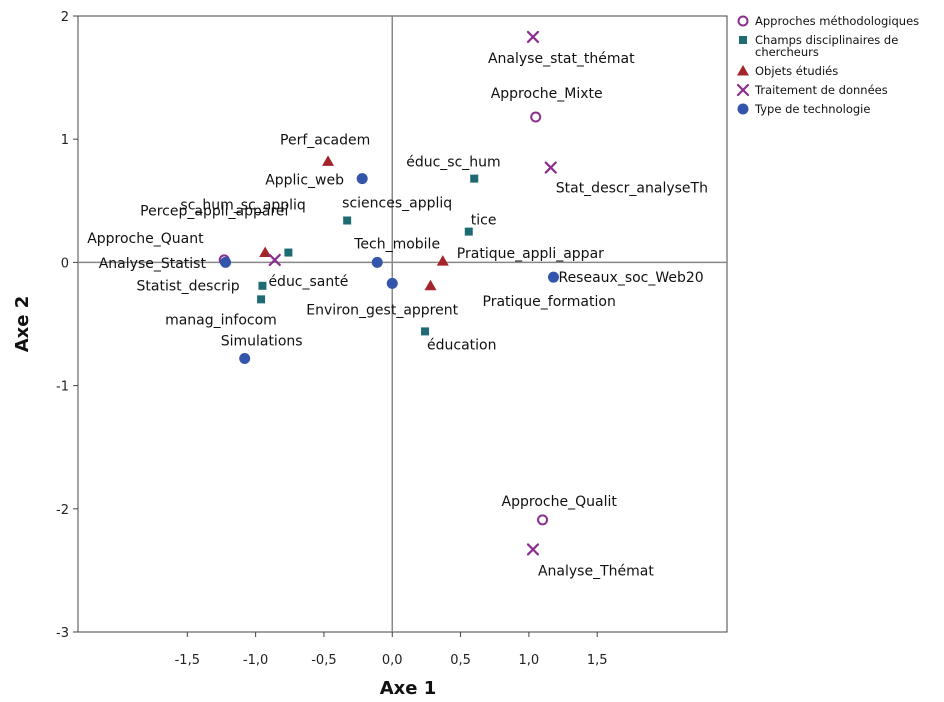 Image resolution: width=944 pixels, height=702 pixels. I want to click on y-tick-label: -2, so click(62, 510).